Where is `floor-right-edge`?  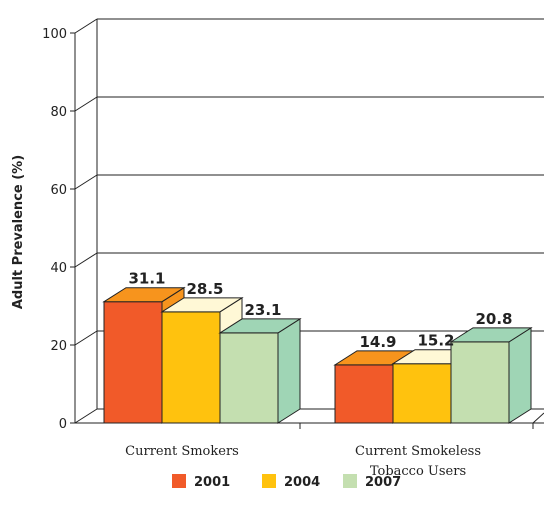
floor-right-edge is located at coordinates (538, 418).